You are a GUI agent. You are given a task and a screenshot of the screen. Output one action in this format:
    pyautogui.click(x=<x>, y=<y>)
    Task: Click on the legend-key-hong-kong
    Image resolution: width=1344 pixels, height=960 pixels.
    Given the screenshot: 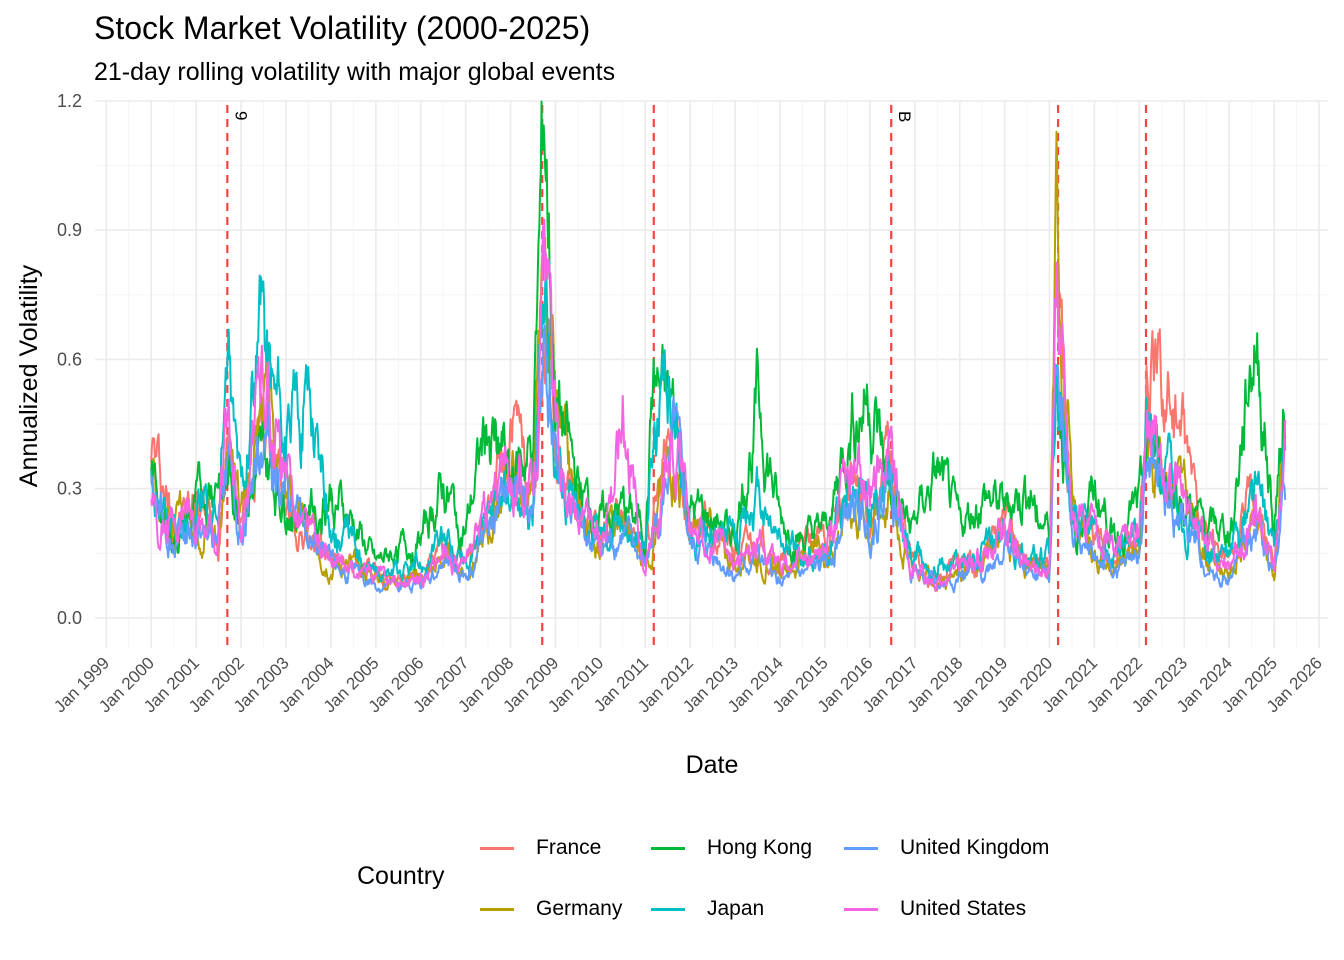 What is the action you would take?
    pyautogui.click(x=668, y=848)
    